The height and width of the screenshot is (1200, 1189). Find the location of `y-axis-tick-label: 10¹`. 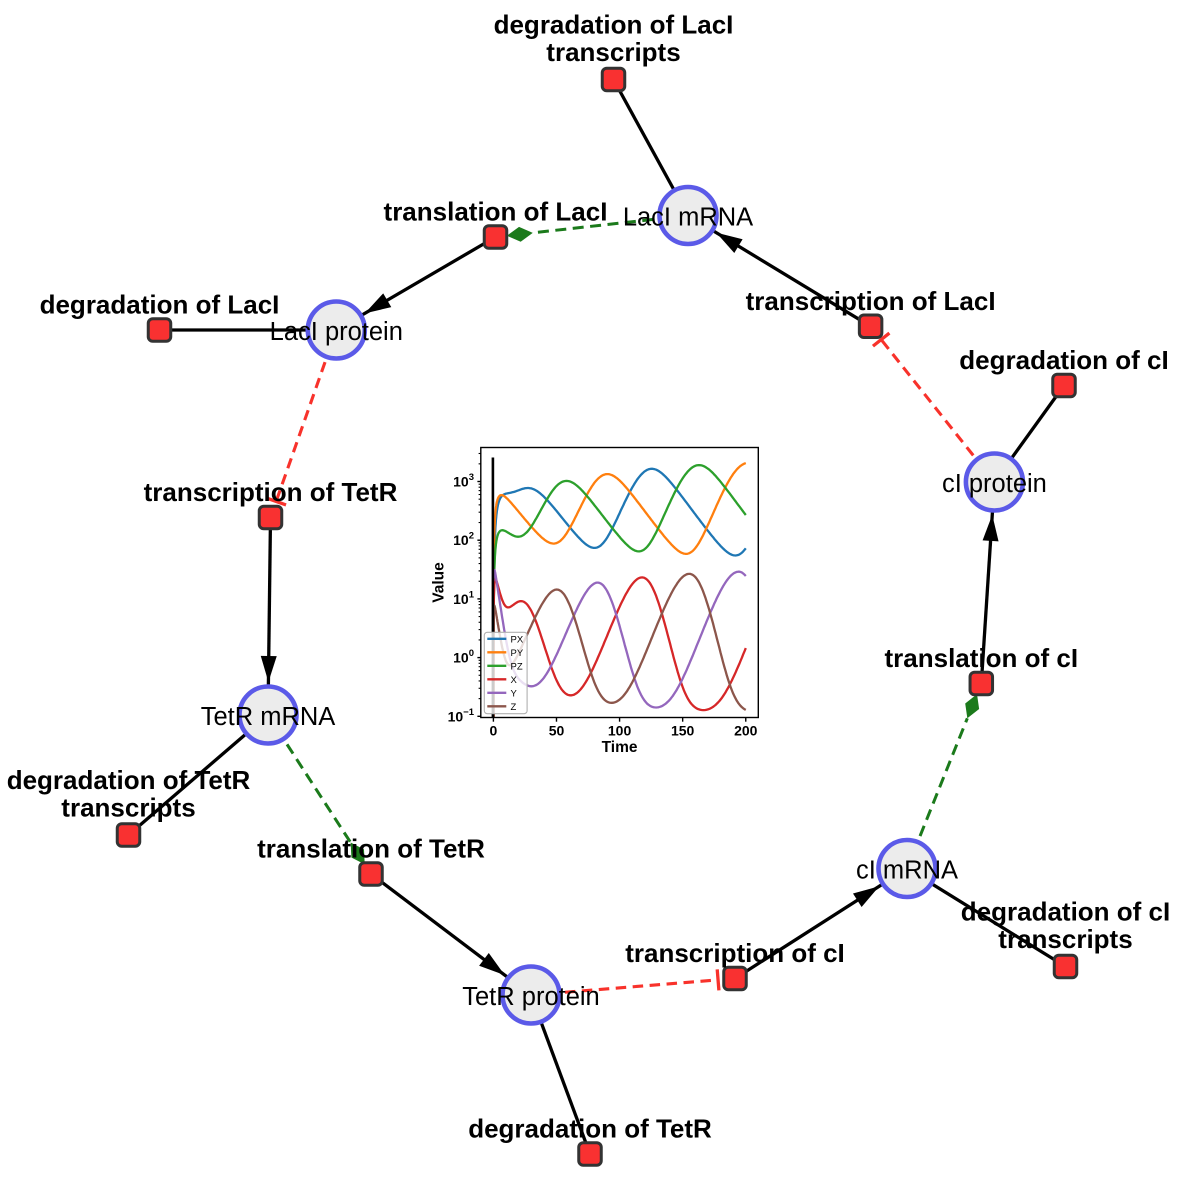

y-axis-tick-label: 10¹ is located at coordinates (464, 598).